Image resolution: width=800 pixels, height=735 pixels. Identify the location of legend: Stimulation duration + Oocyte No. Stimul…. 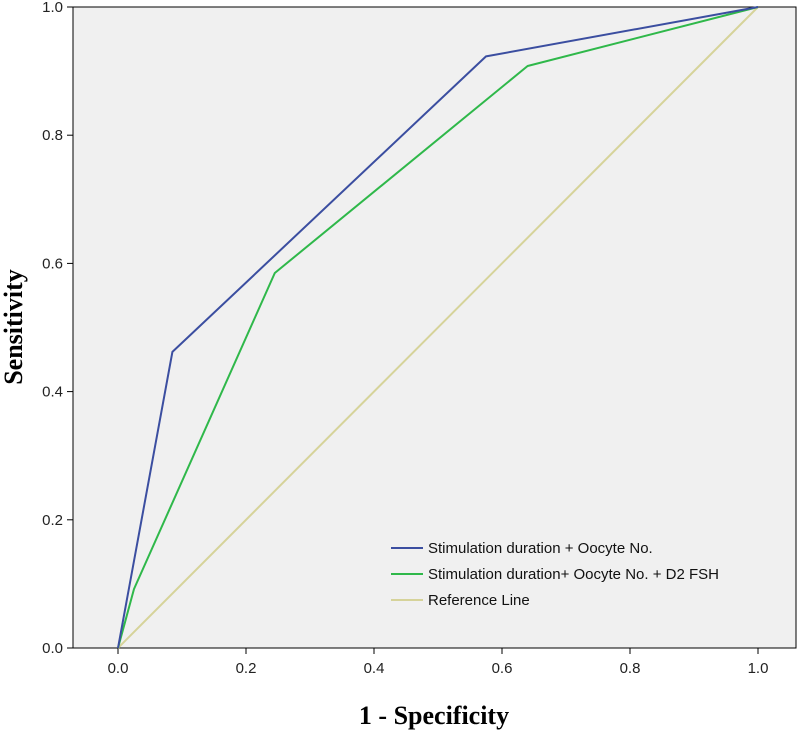
(555, 574).